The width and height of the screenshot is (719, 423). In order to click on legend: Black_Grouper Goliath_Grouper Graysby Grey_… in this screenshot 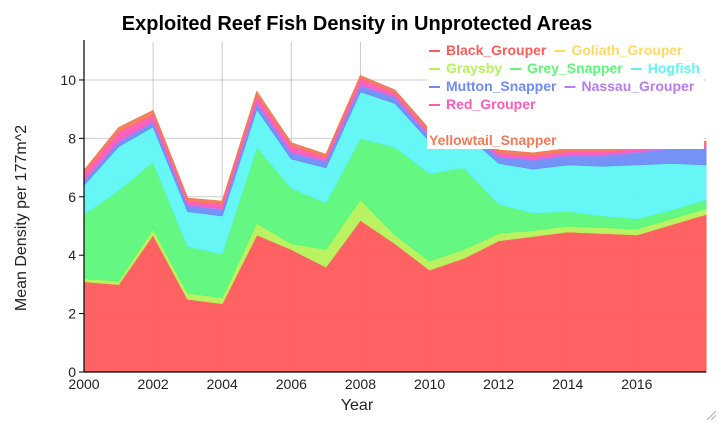, I will do `click(565, 95)`.